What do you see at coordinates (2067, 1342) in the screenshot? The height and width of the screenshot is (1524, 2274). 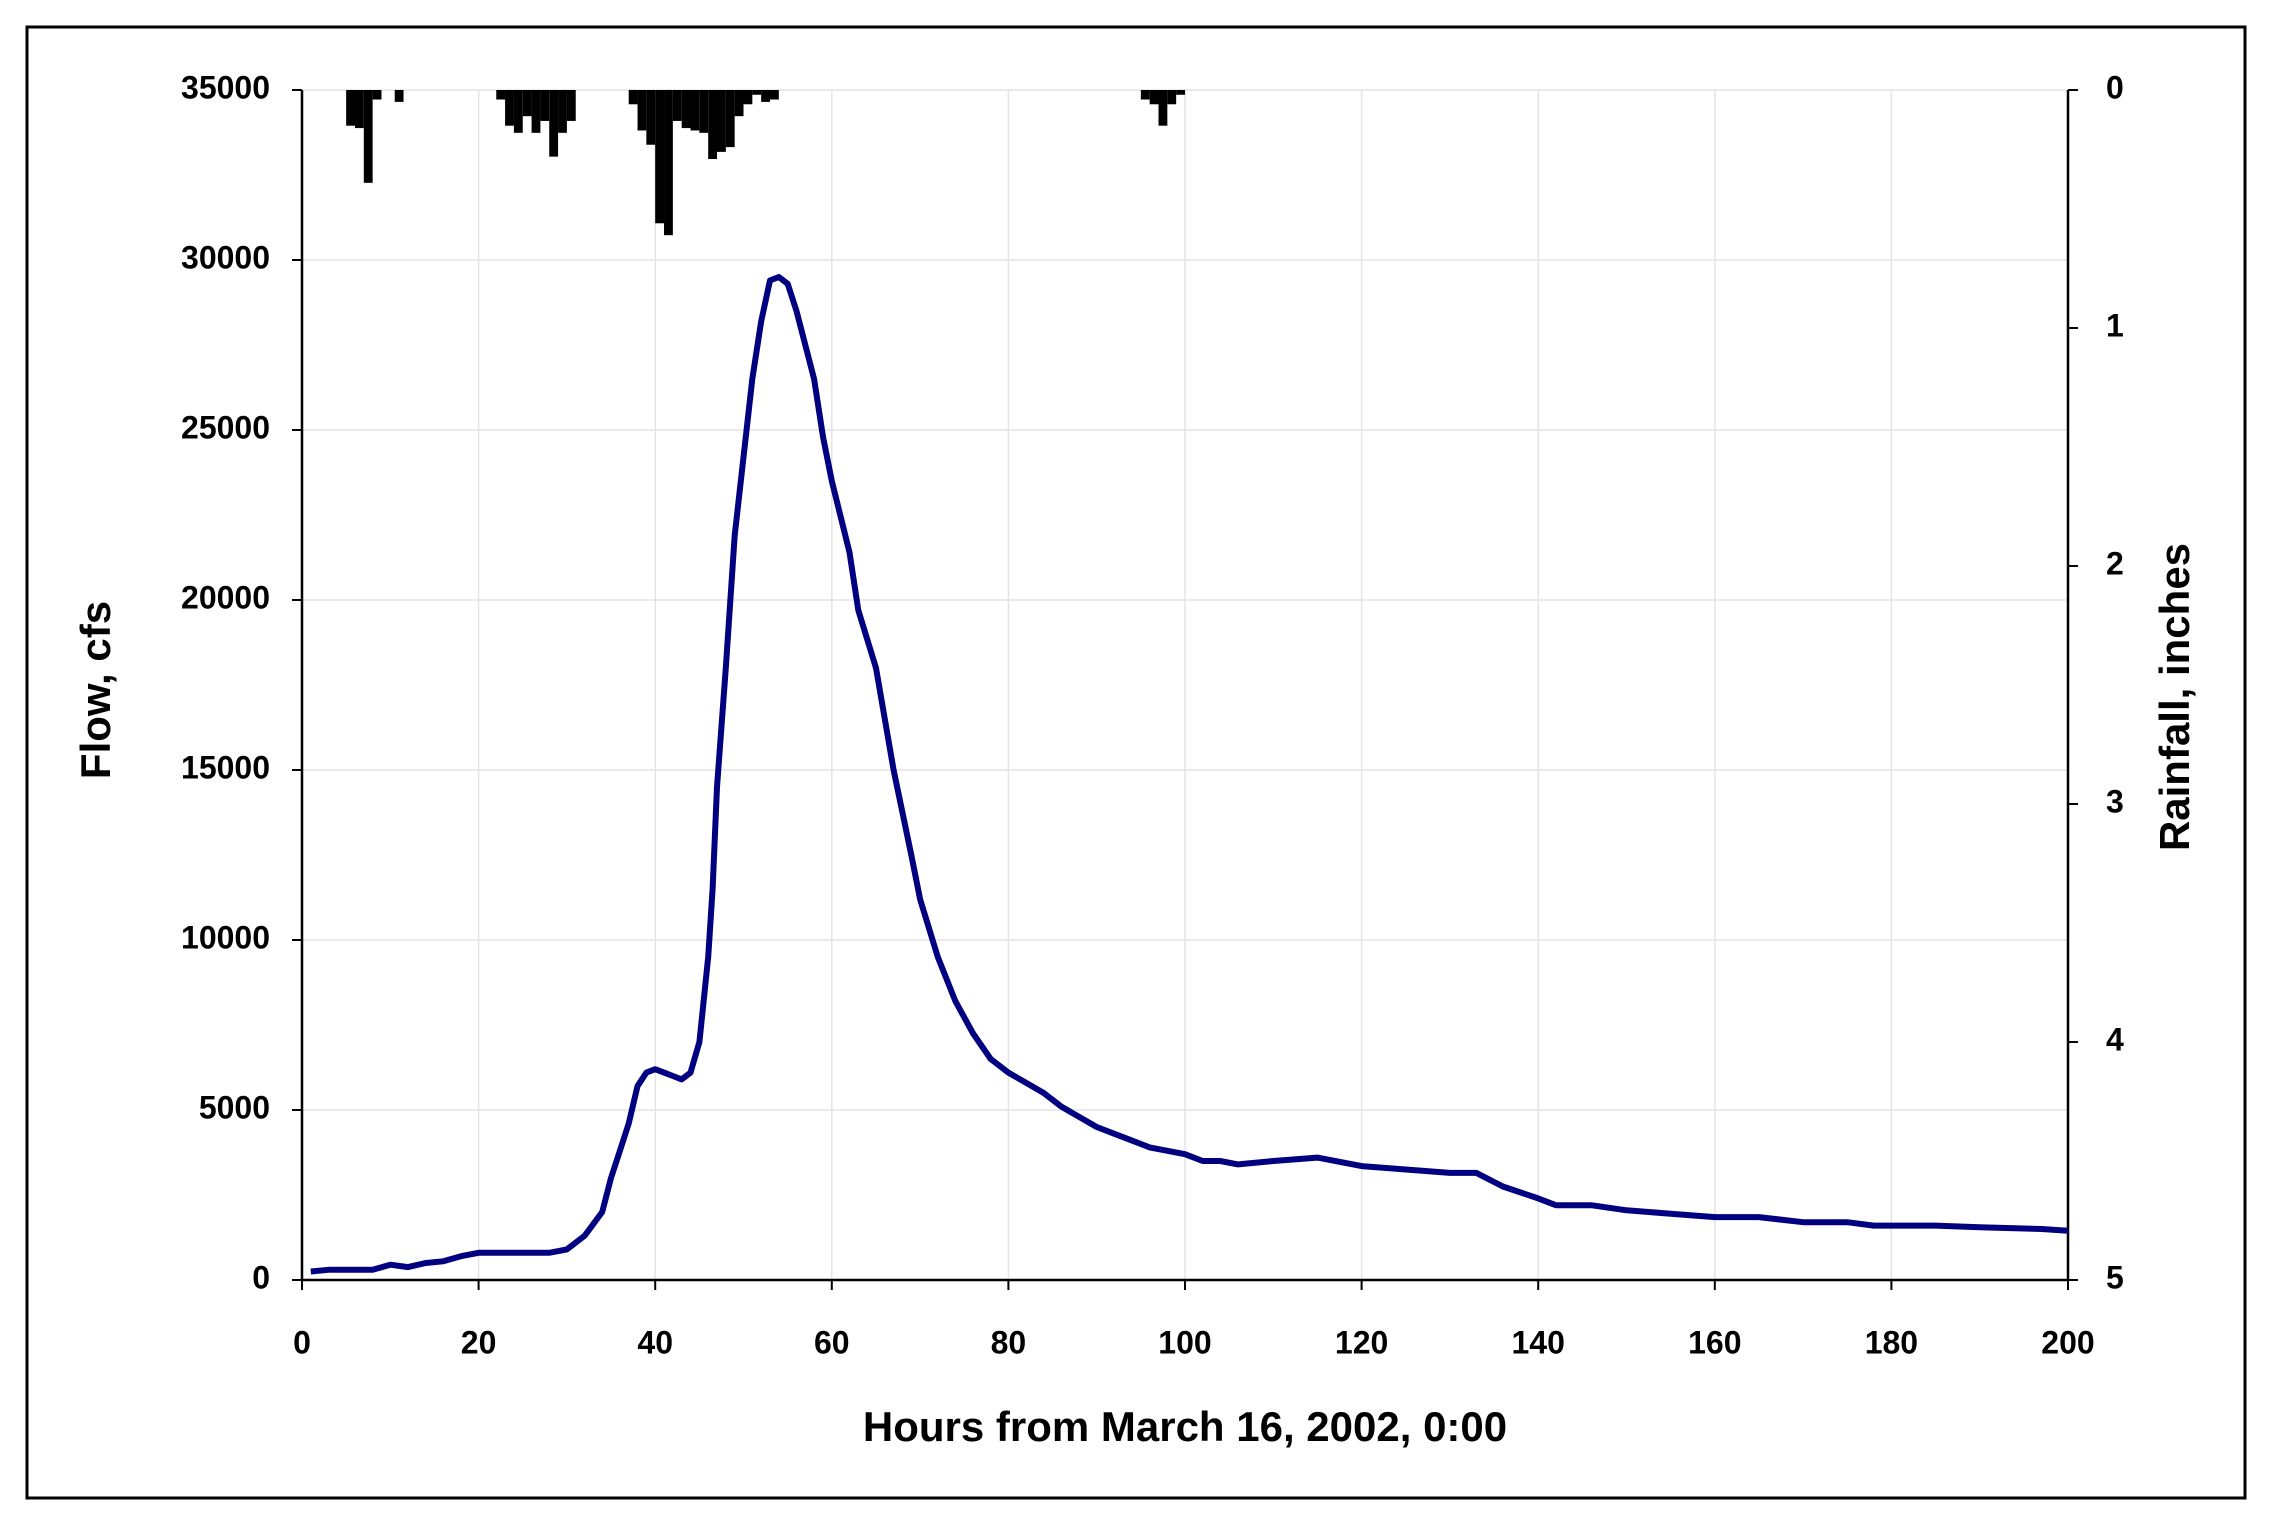 I see `x-tick-label: 200` at bounding box center [2067, 1342].